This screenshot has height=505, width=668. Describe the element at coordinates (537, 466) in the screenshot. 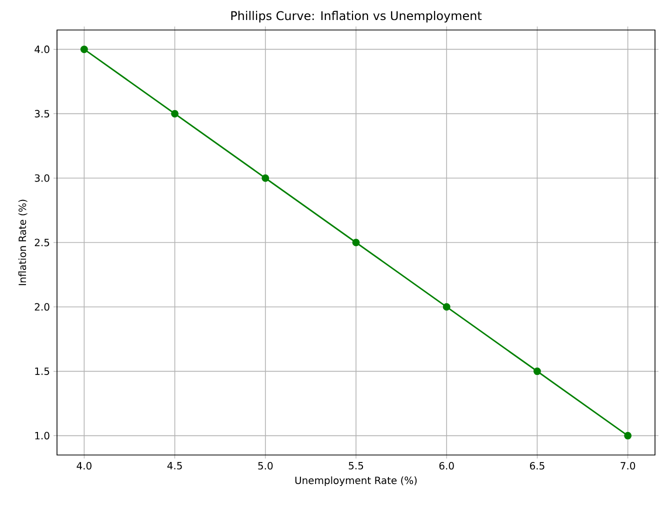

I see `x-tick-label: 6.5` at that location.